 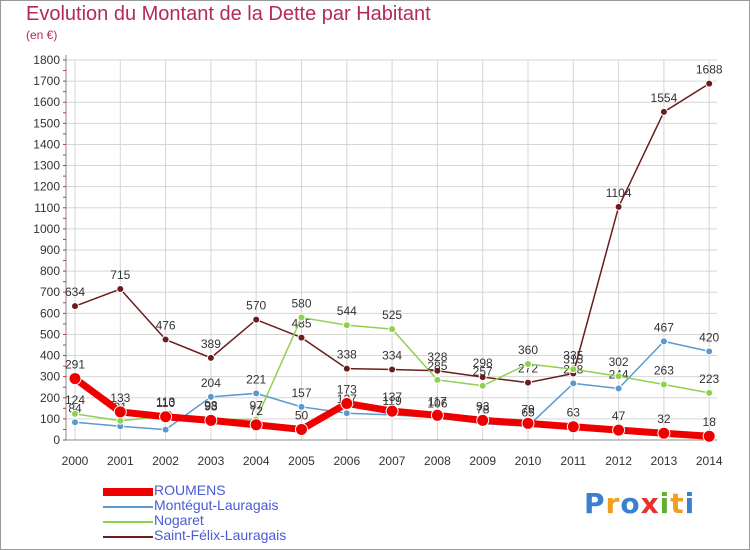 I want to click on data-label: 79, so click(x=528, y=409).